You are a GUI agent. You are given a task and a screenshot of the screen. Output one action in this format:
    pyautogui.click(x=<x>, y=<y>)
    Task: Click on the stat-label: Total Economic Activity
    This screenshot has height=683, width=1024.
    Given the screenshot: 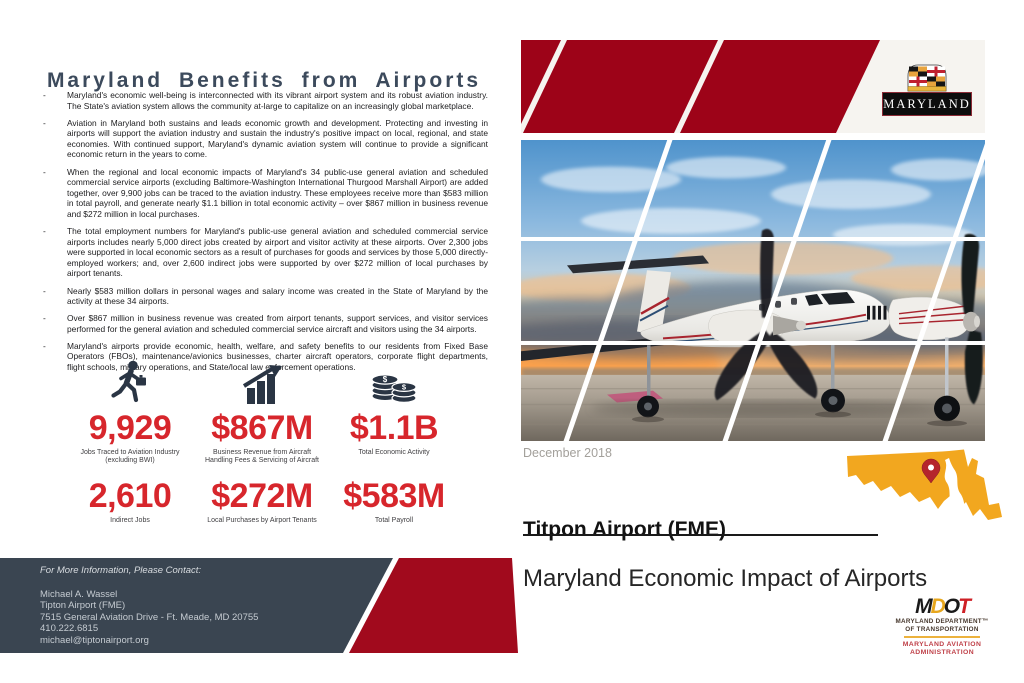 What is the action you would take?
    pyautogui.click(x=394, y=452)
    